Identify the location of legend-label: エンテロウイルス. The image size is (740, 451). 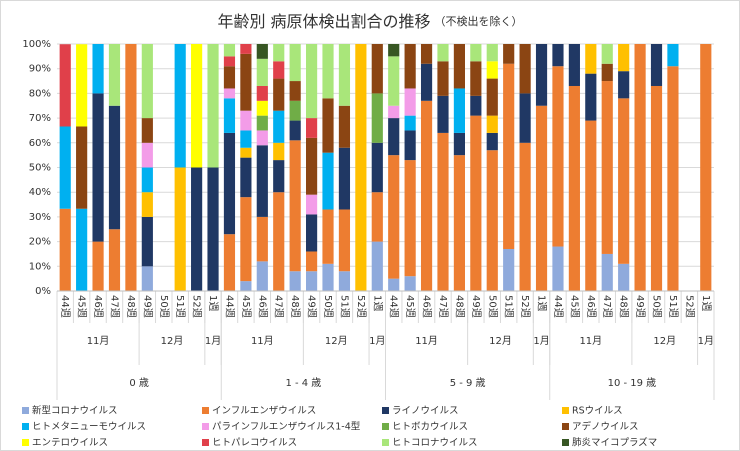
(70, 443).